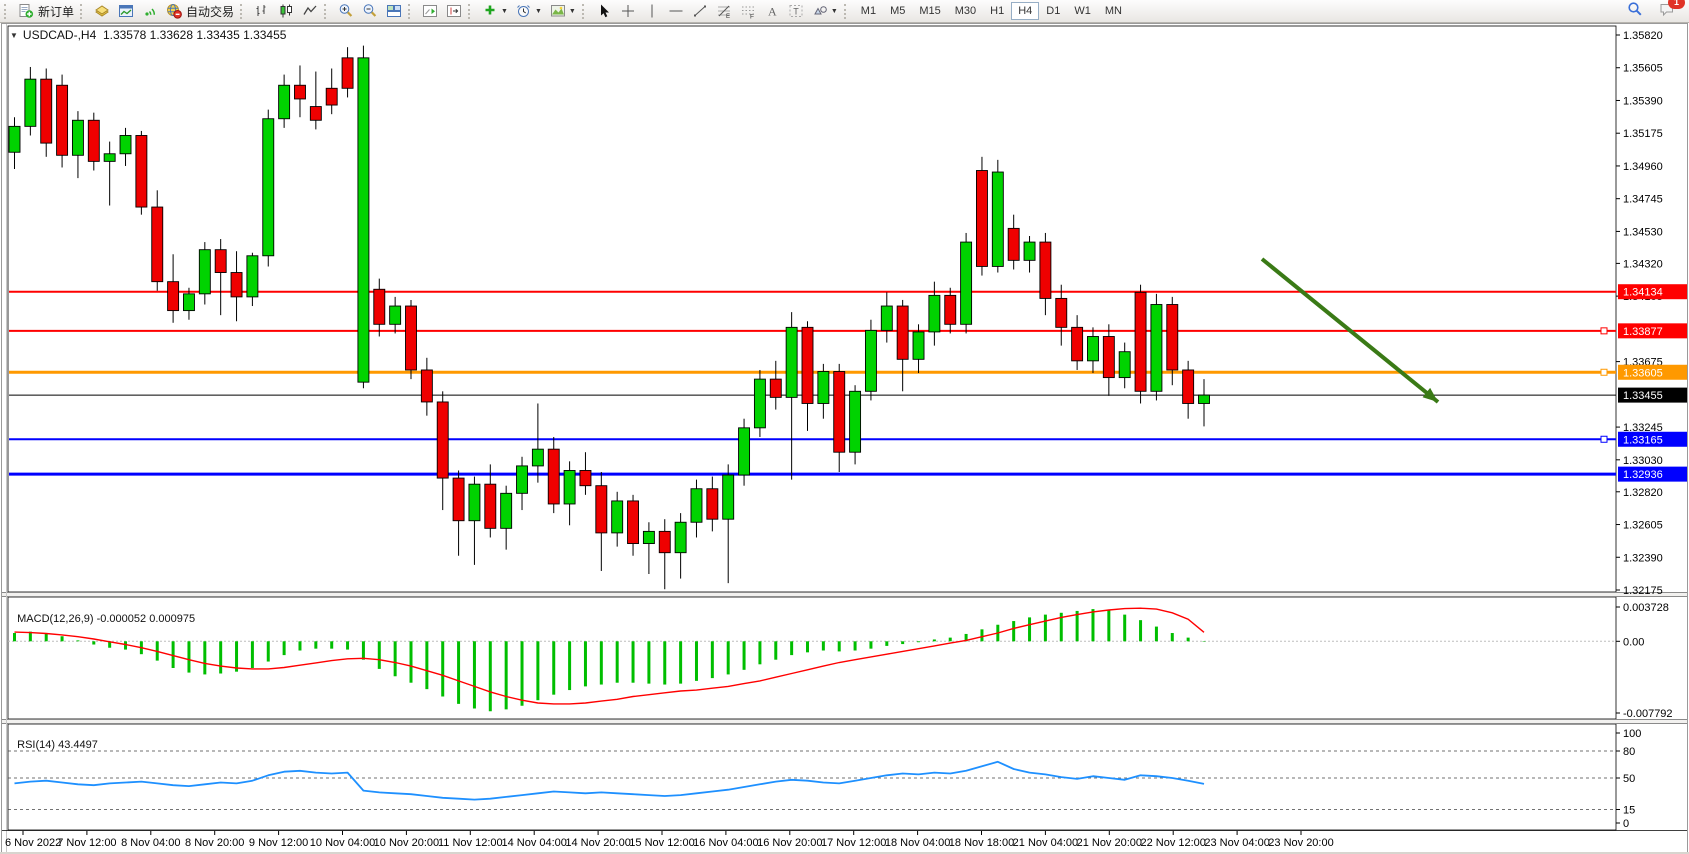 This screenshot has height=854, width=1689. I want to click on toolbar-line-chart-button, so click(310, 11).